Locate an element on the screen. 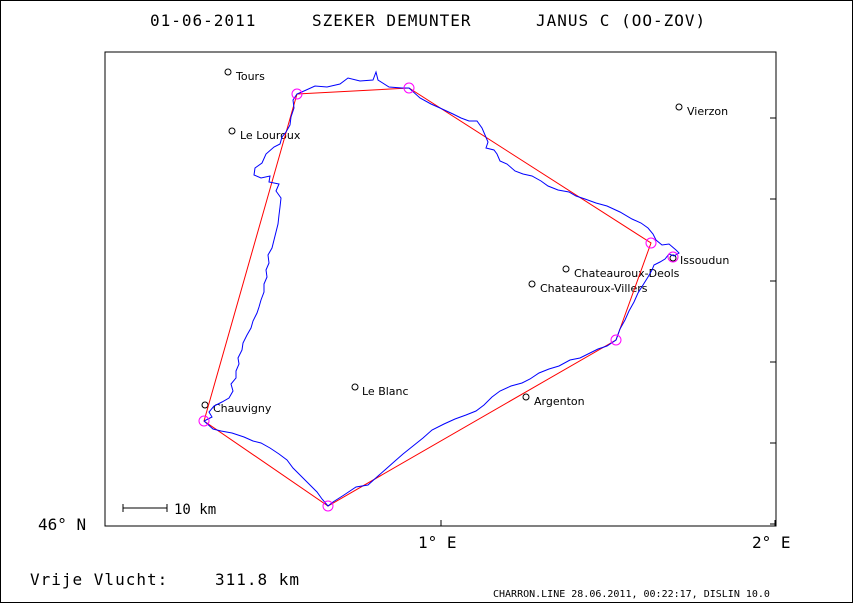  place-label-vierzon: Vierzon is located at coordinates (707, 111).